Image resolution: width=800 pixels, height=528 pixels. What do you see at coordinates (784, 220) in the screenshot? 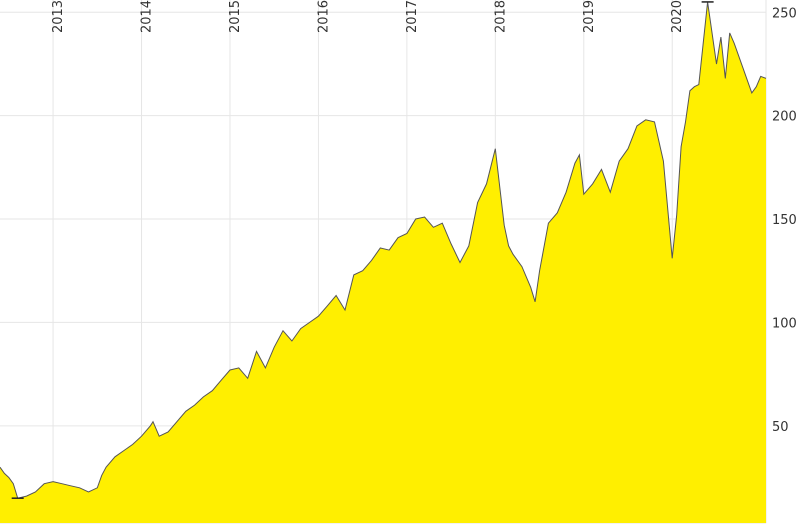
I see `y-tick-label: 150` at bounding box center [784, 220].